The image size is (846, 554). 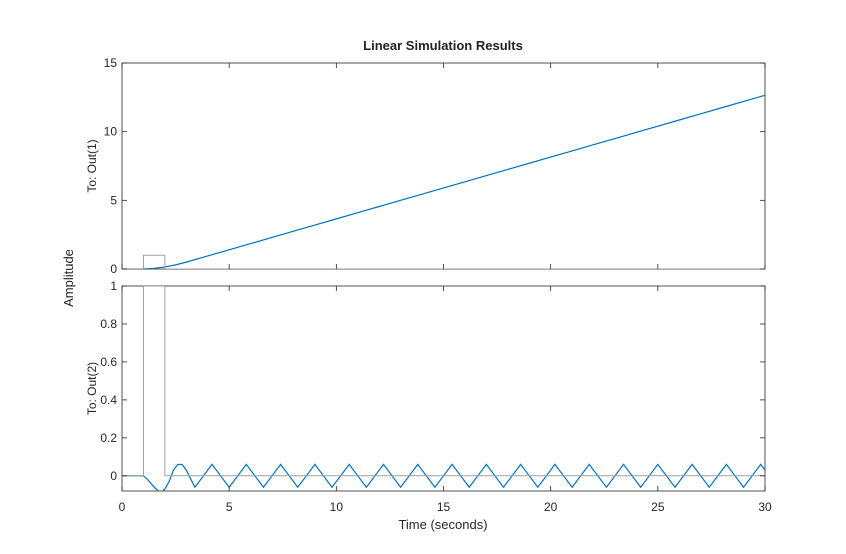 I want to click on y-tick-label: 0.6, so click(x=108, y=362).